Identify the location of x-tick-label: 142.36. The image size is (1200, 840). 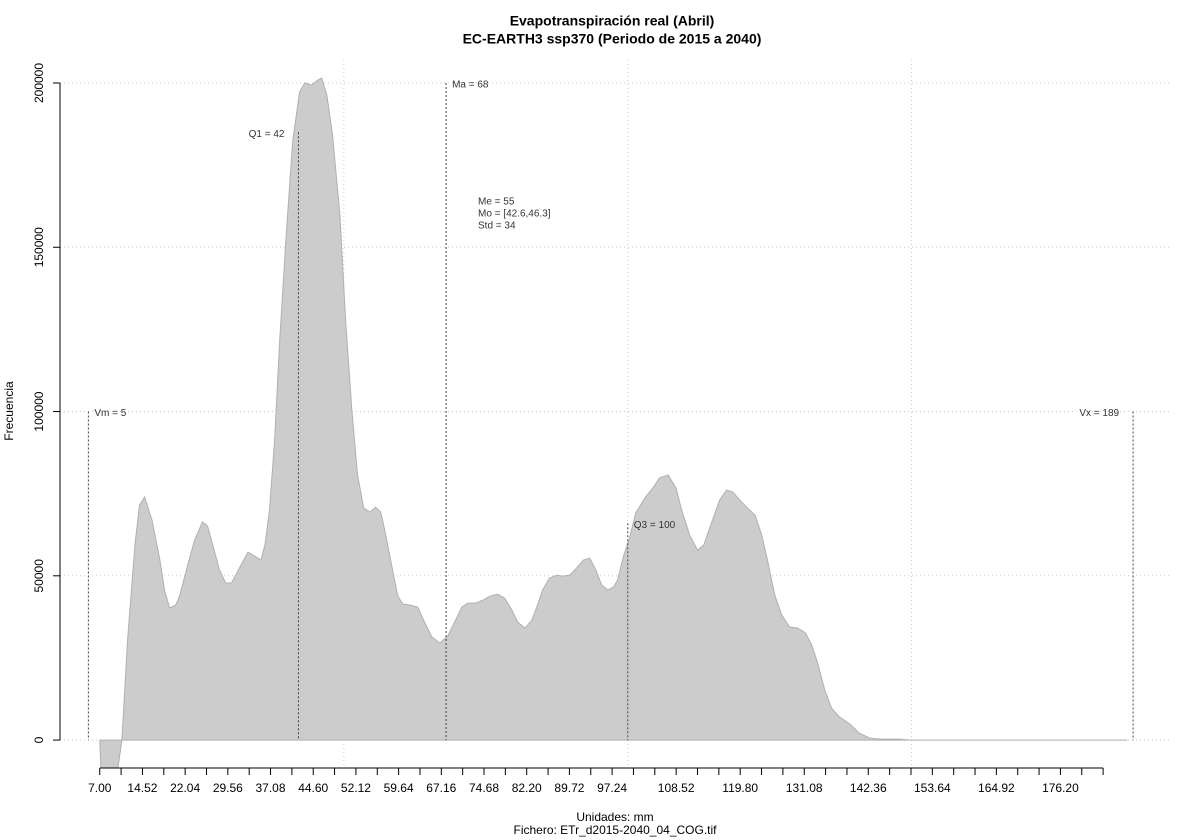
(868, 788).